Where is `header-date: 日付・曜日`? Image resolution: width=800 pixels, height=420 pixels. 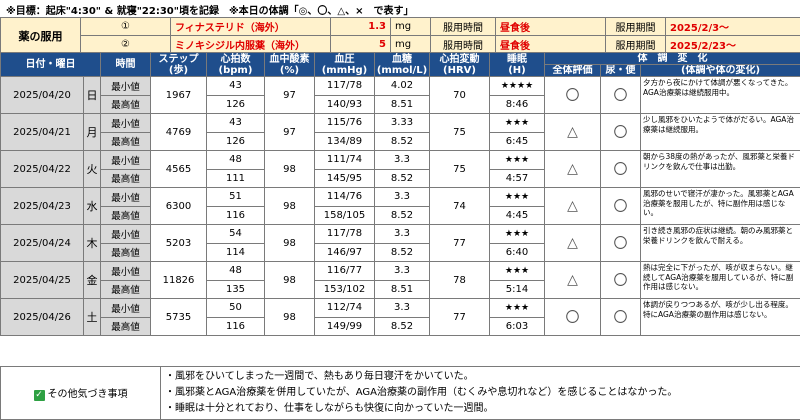 header-date: 日付・曜日 is located at coordinates (50, 64).